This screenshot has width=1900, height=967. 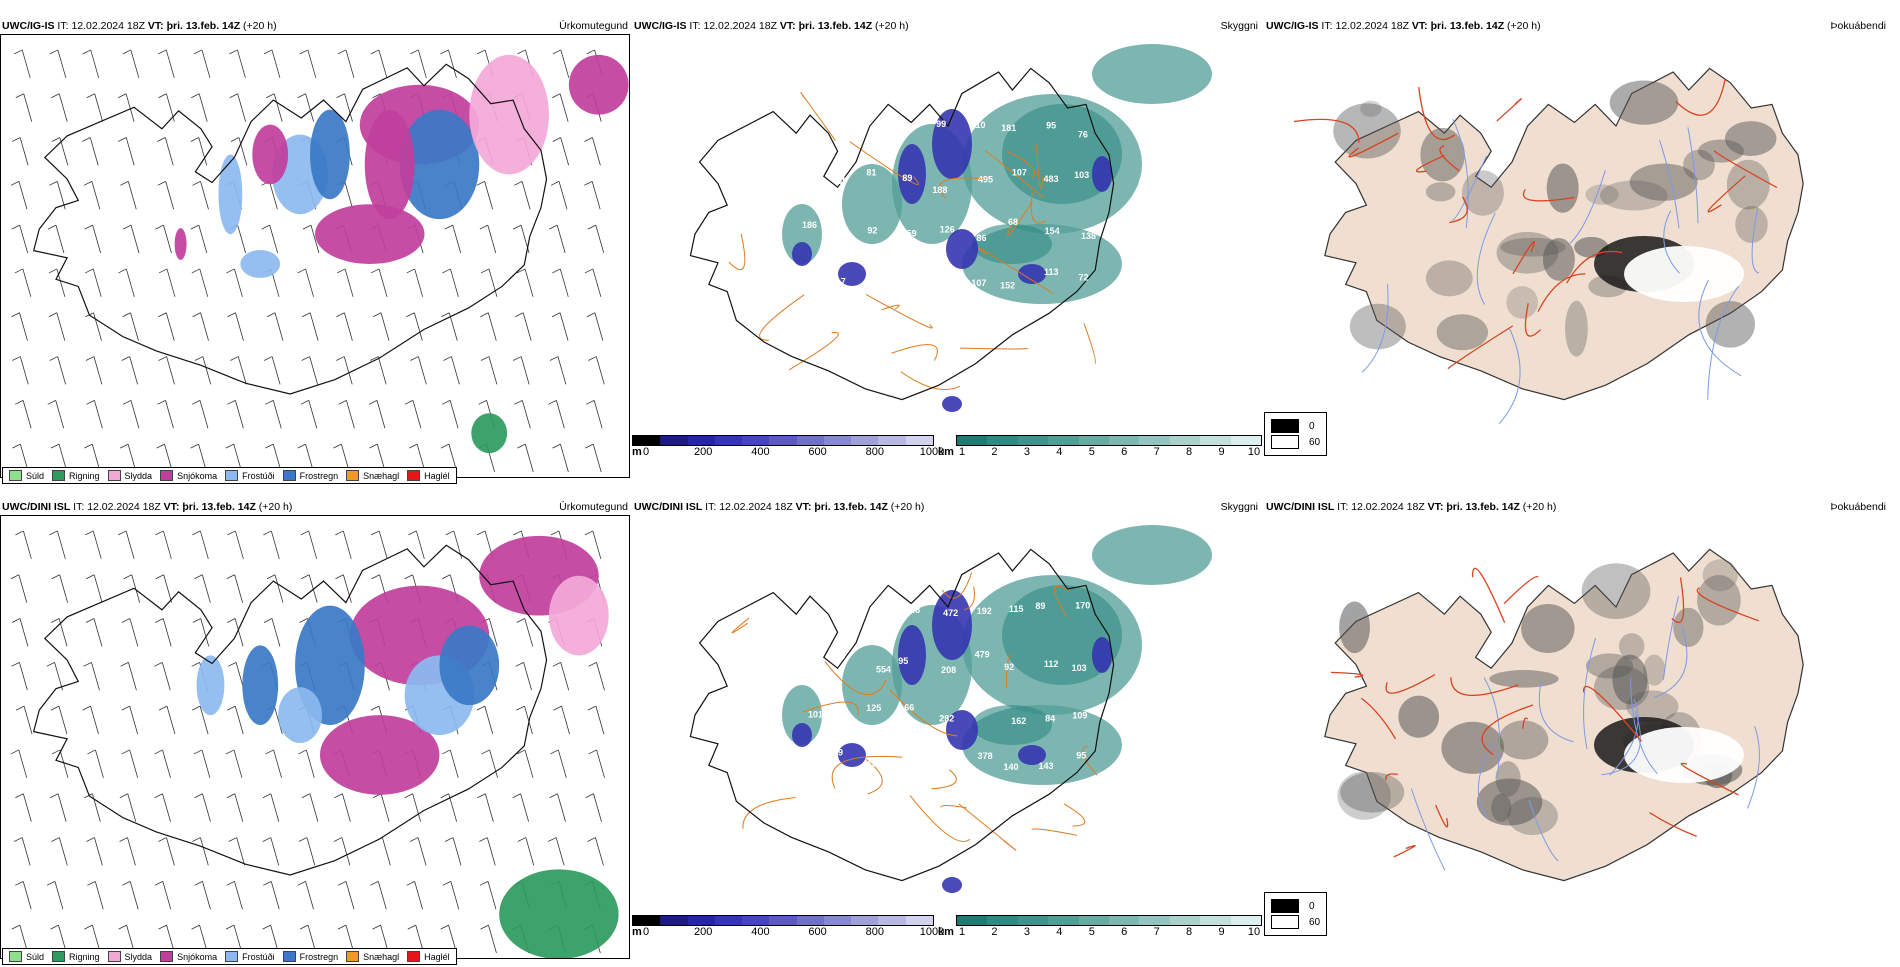 What do you see at coordinates (1052, 231) in the screenshot?
I see `visibility-label: 154` at bounding box center [1052, 231].